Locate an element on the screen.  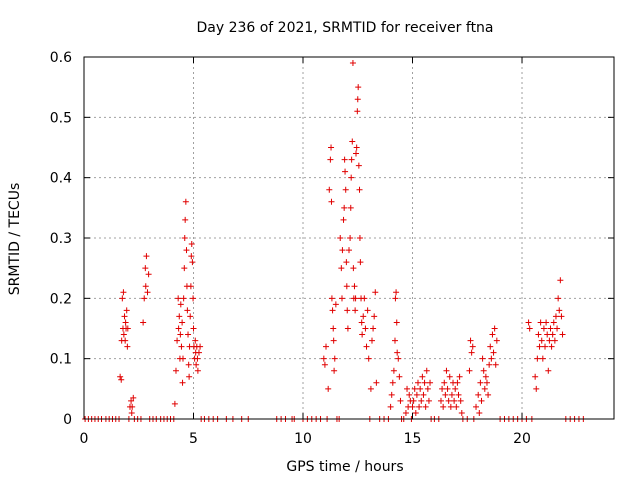
x-tick-label: 15 is located at coordinates (413, 439).